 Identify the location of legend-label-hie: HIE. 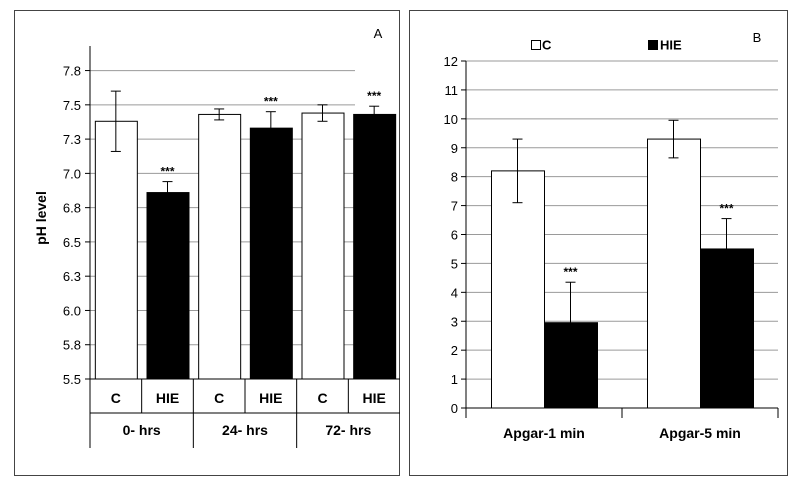
(671, 45).